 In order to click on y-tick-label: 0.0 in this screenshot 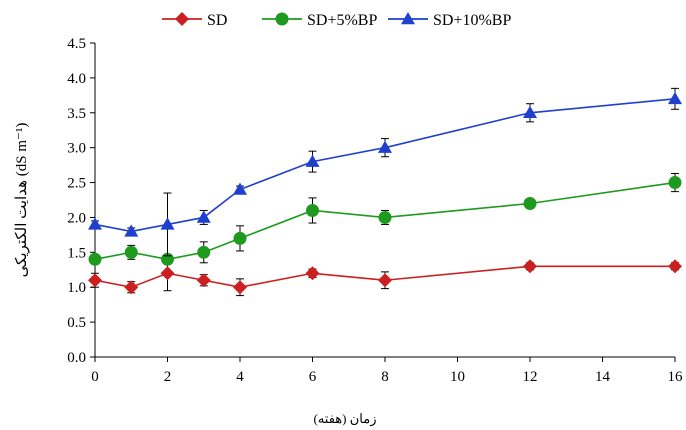, I will do `click(76, 358)`.